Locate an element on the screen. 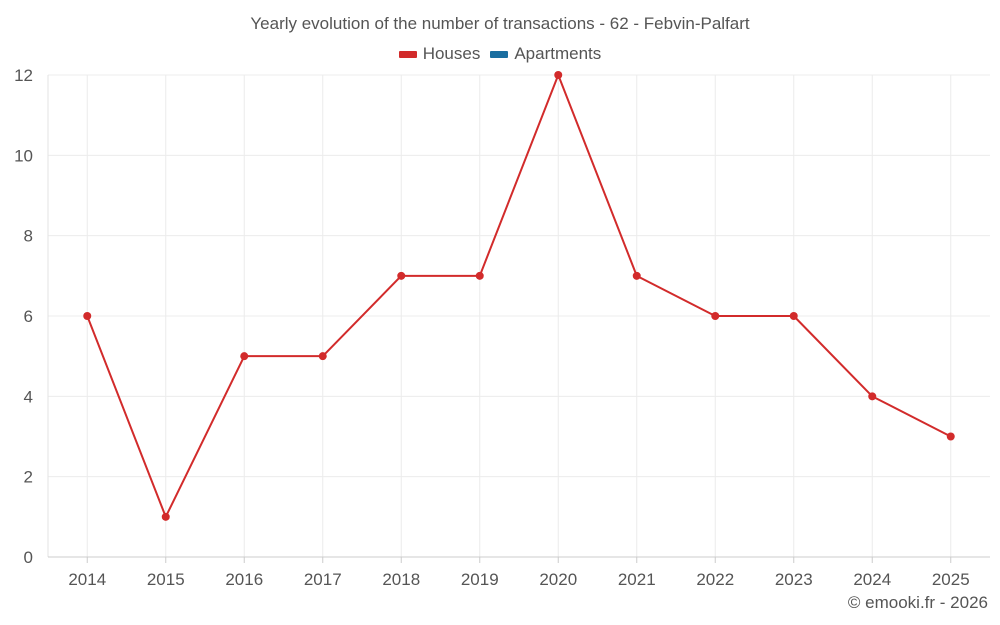  legend-label-houses: Houses is located at coordinates (451, 53).